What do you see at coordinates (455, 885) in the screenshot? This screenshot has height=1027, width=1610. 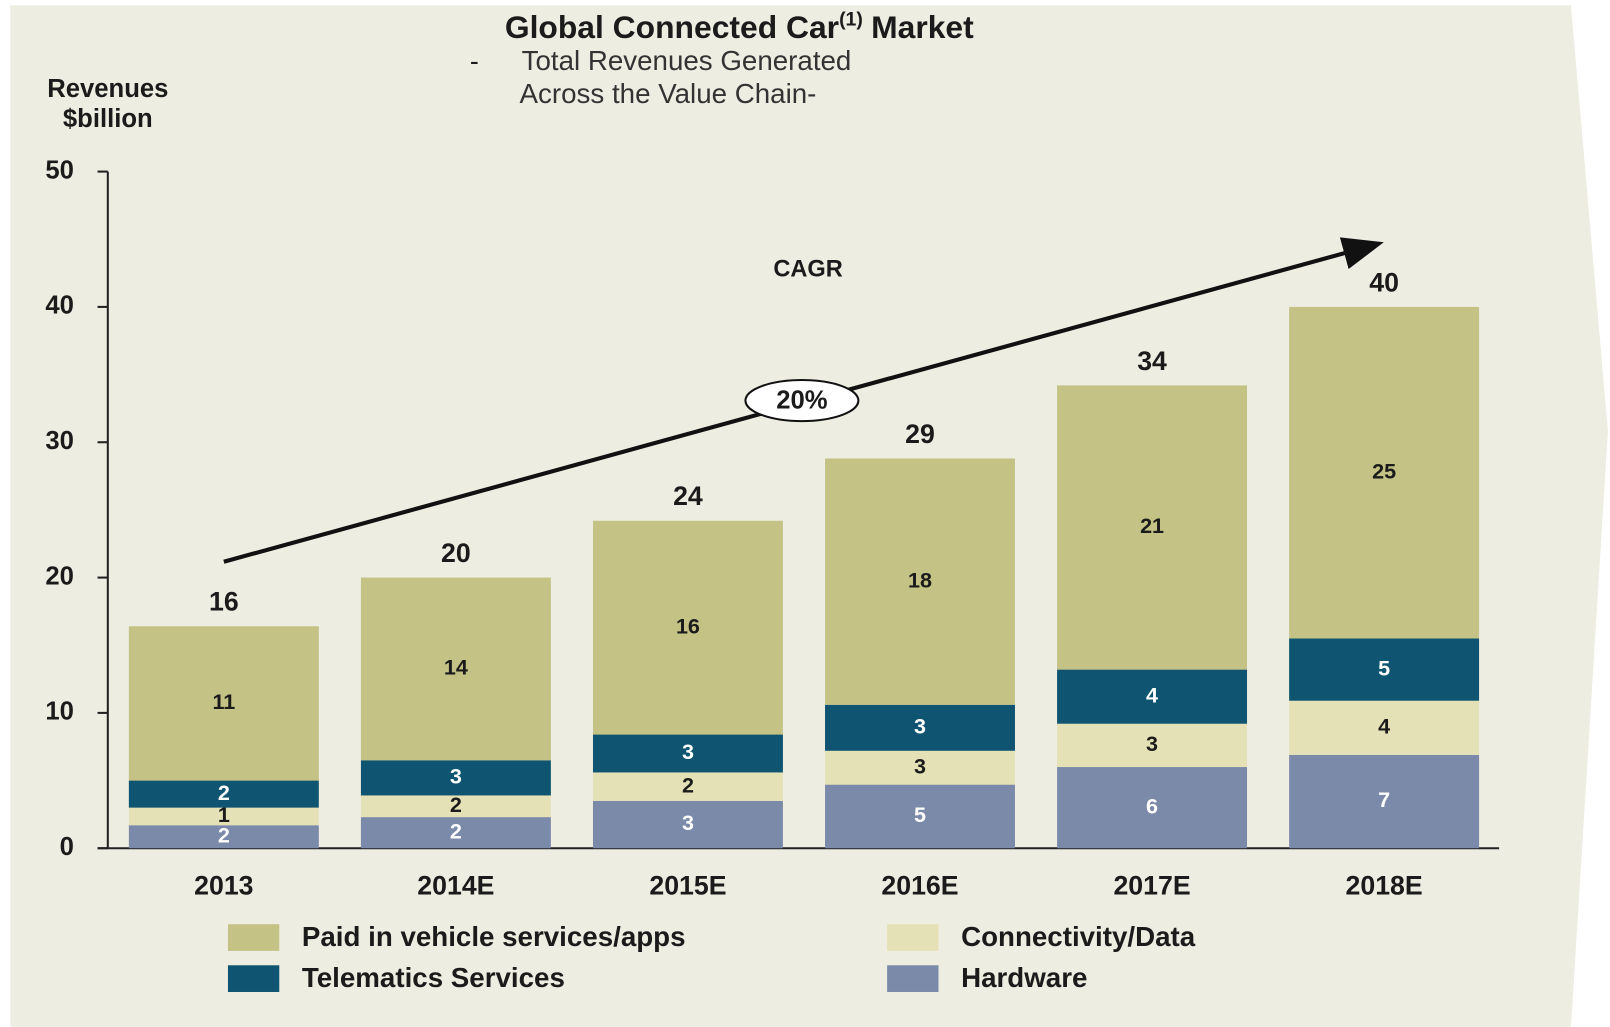 I see `x-tick-label: 2014E` at bounding box center [455, 885].